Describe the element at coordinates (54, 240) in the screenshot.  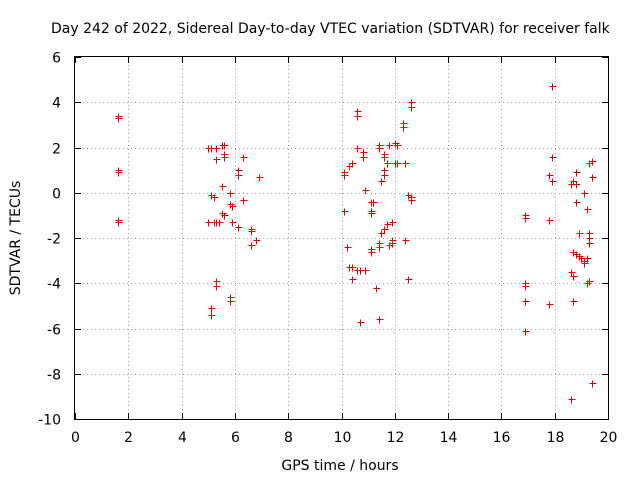
I see `y-tick-label: -2` at that location.